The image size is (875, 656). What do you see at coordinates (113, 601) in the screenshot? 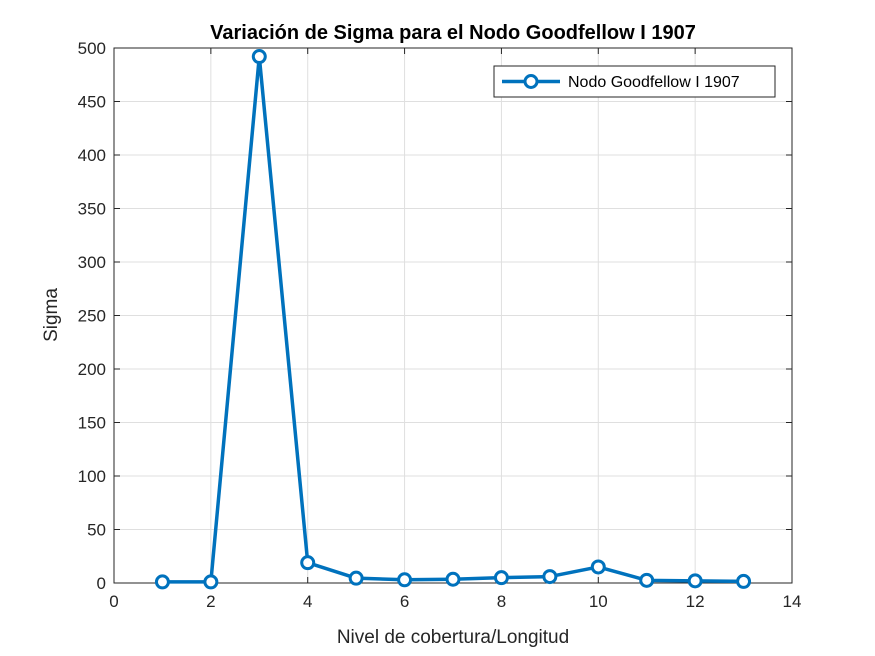
I see `x-tick-label: 0` at bounding box center [113, 601].